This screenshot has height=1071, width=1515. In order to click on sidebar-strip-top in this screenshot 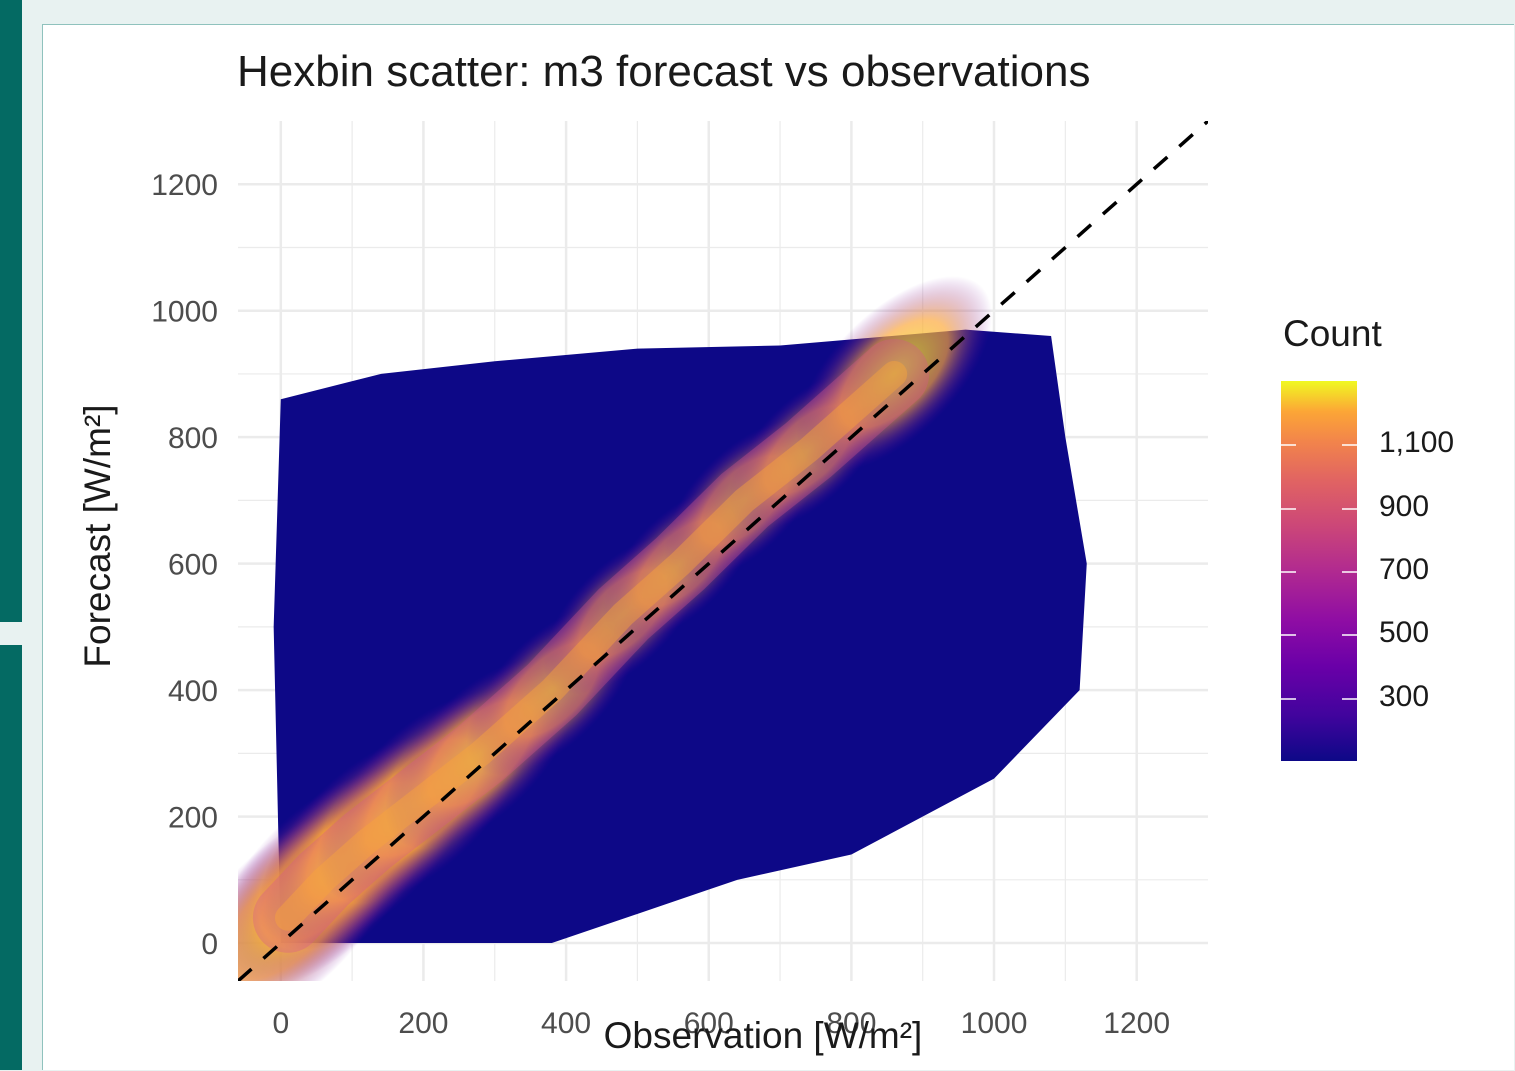, I will do `click(11, 311)`.